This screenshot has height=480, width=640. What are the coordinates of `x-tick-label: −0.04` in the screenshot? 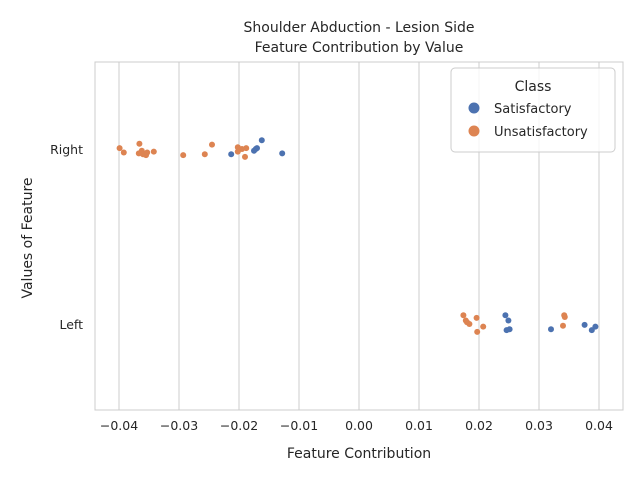 It's located at (119, 425).